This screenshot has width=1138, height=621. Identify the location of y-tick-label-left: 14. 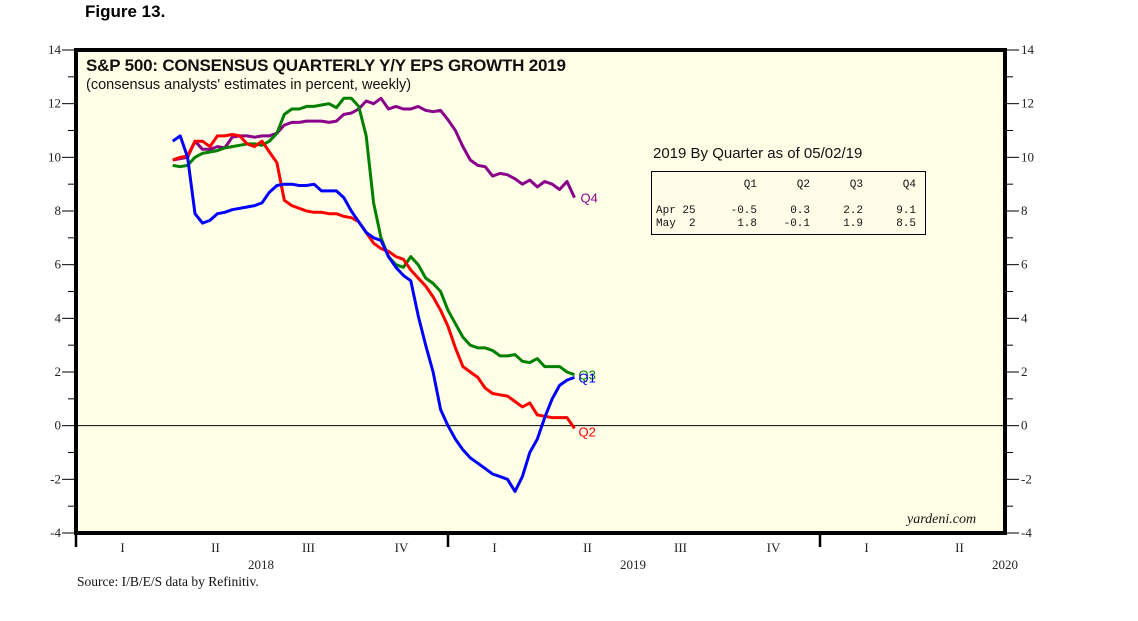
(55, 49).